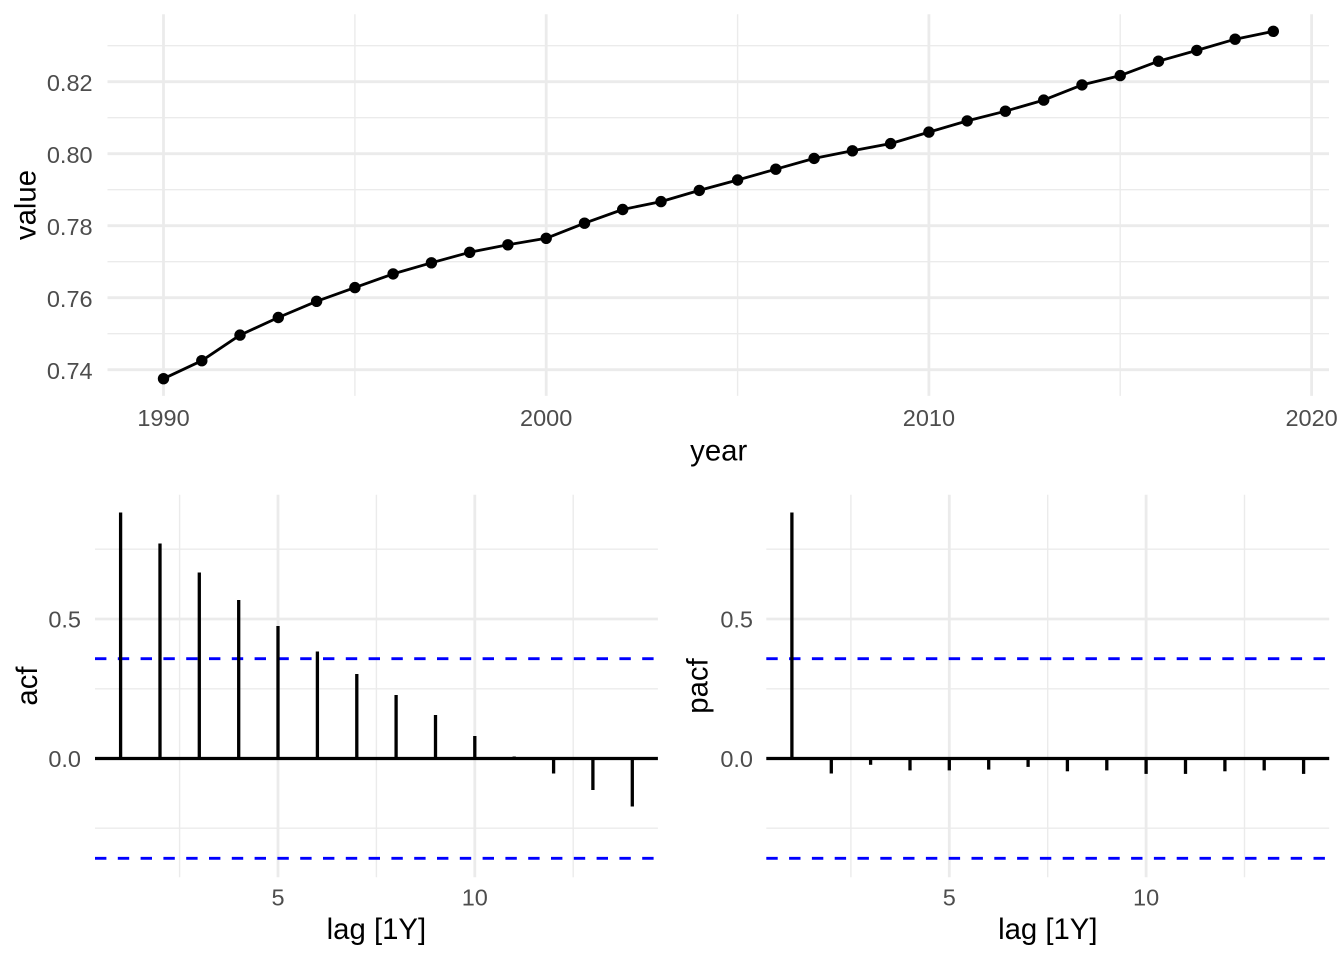 This screenshot has width=1344, height=965. Describe the element at coordinates (70, 227) in the screenshot. I see `svg-text: 0.78` at that location.